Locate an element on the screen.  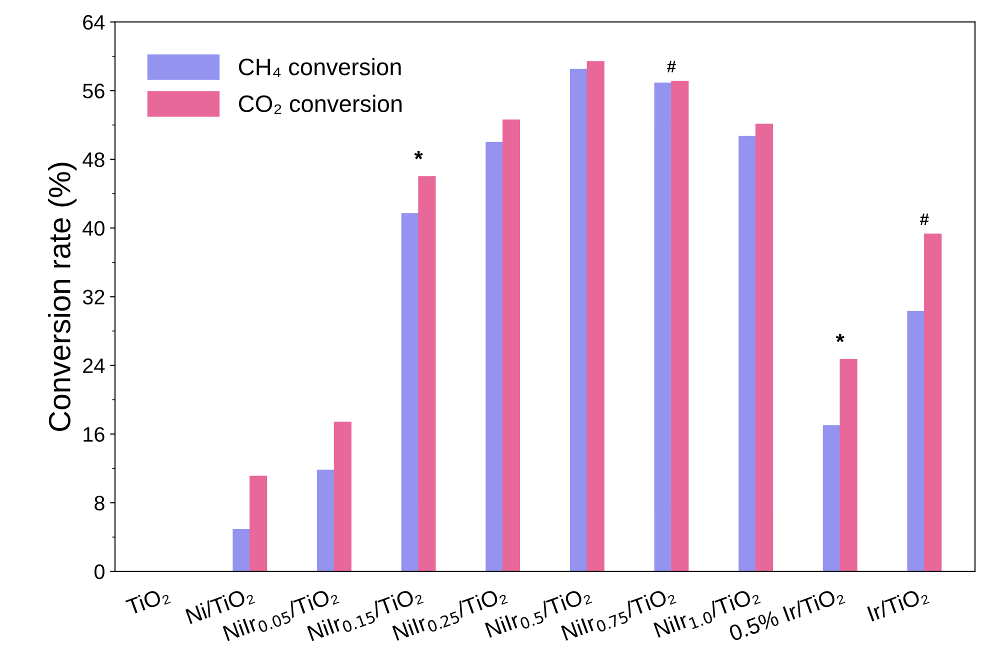
x-tick-label: TiO₂ is located at coordinates (148, 601).